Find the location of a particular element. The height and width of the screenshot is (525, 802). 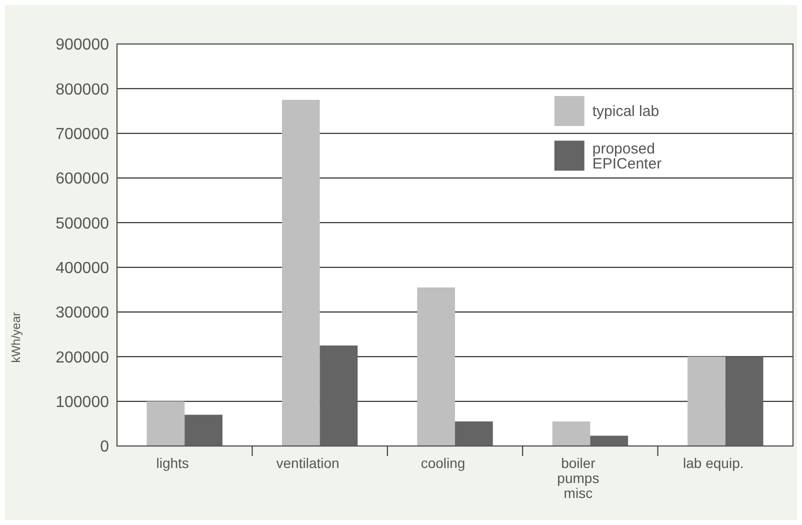

x-tick-label: boiler pumps misc is located at coordinates (578, 478).